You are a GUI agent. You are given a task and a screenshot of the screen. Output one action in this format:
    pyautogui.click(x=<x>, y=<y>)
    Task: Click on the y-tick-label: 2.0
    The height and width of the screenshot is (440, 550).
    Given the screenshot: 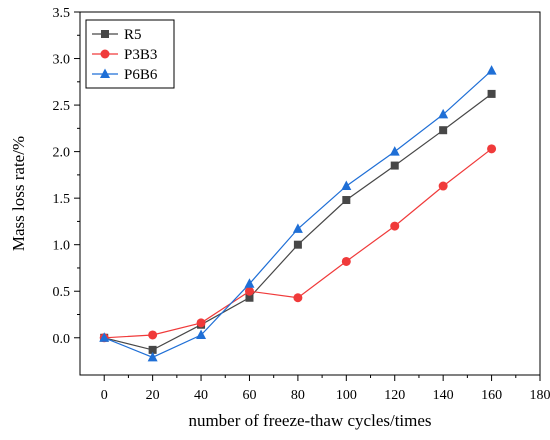 What is the action you would take?
    pyautogui.click(x=62, y=153)
    